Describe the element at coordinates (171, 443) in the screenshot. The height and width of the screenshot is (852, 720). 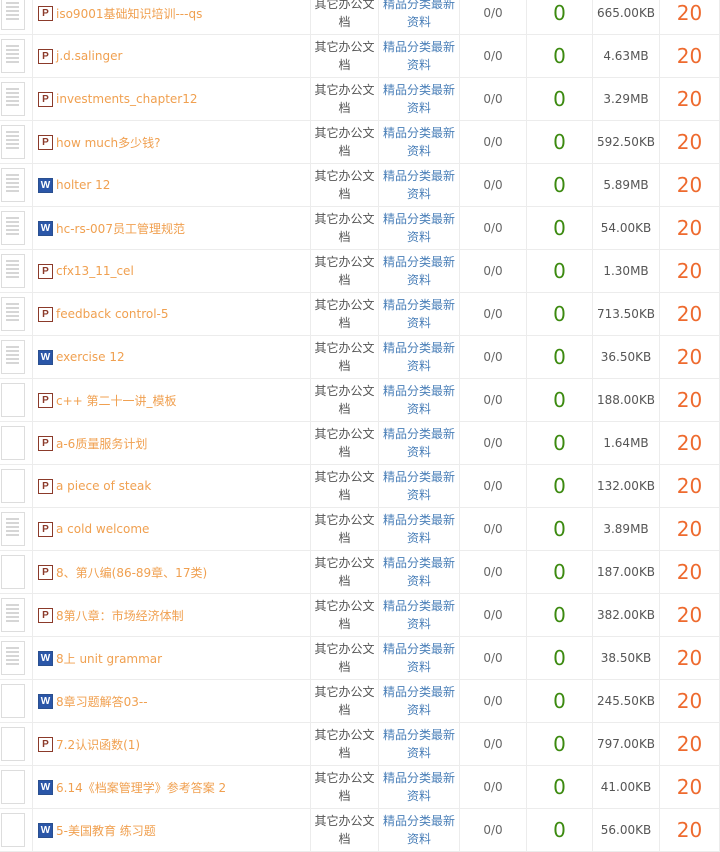
I see `title-cell: P a-6质量服务计划` at that location.